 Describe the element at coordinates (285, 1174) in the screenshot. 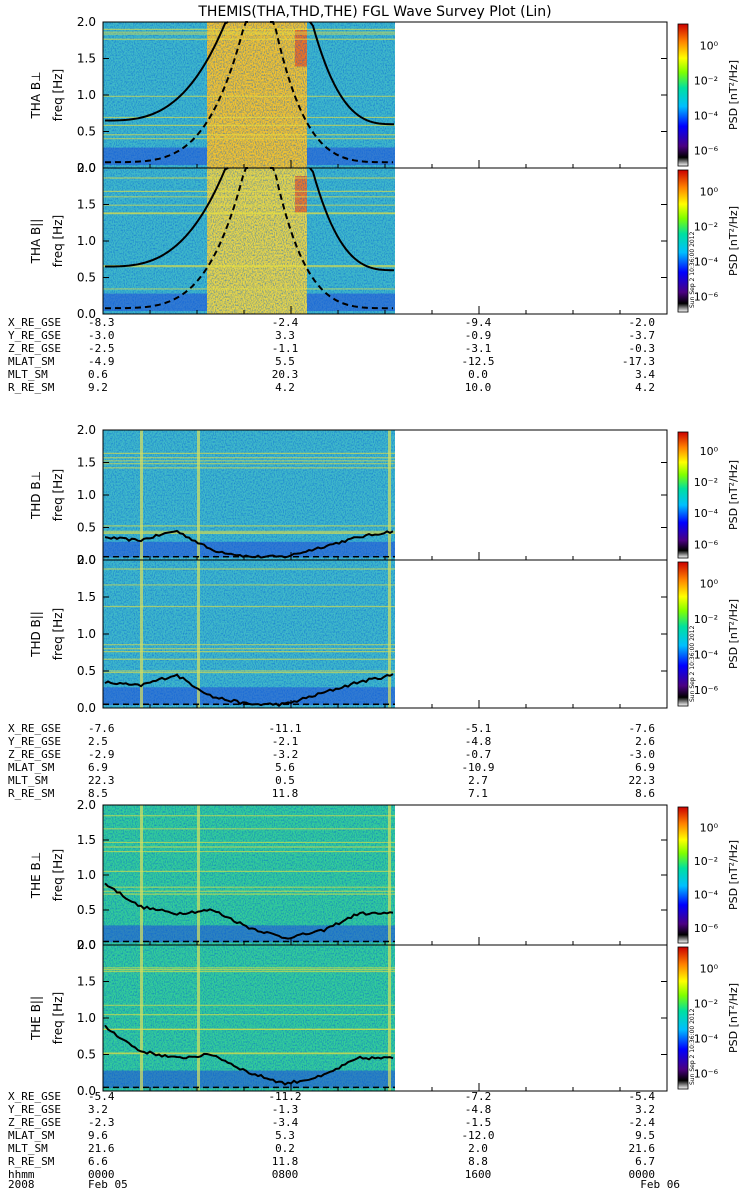

I see `ephemeris-value: 0800` at that location.